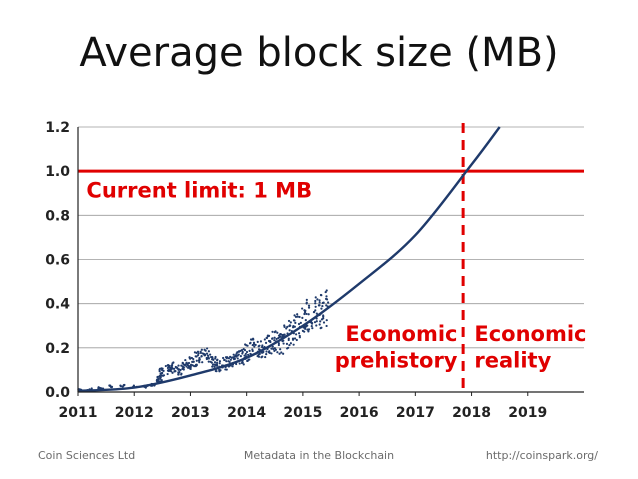 The height and width of the screenshot is (479, 638). What do you see at coordinates (512, 361) in the screenshot?
I see `economic-reality-label-2: reality` at bounding box center [512, 361].